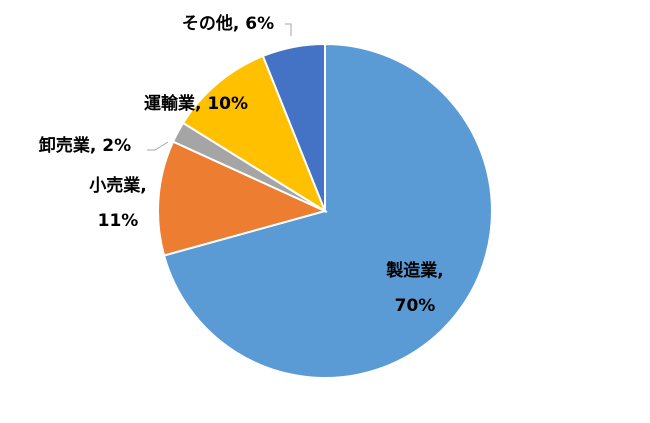  Describe the element at coordinates (196, 103) in the screenshot. I see `label-transport: 運輸業, 10%` at that location.